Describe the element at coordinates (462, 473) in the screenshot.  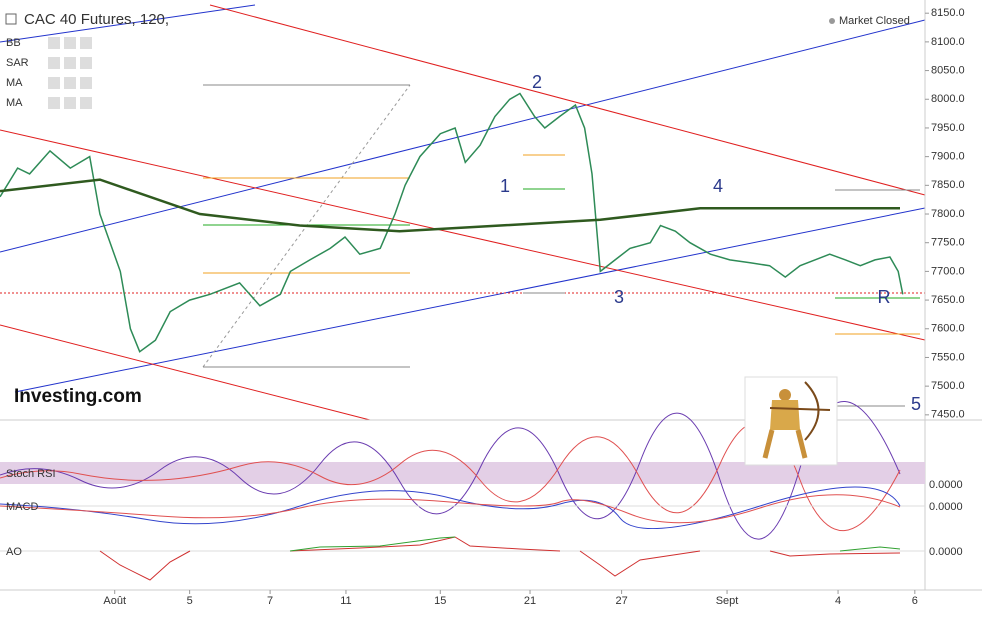
I see `stoch-band` at that location.